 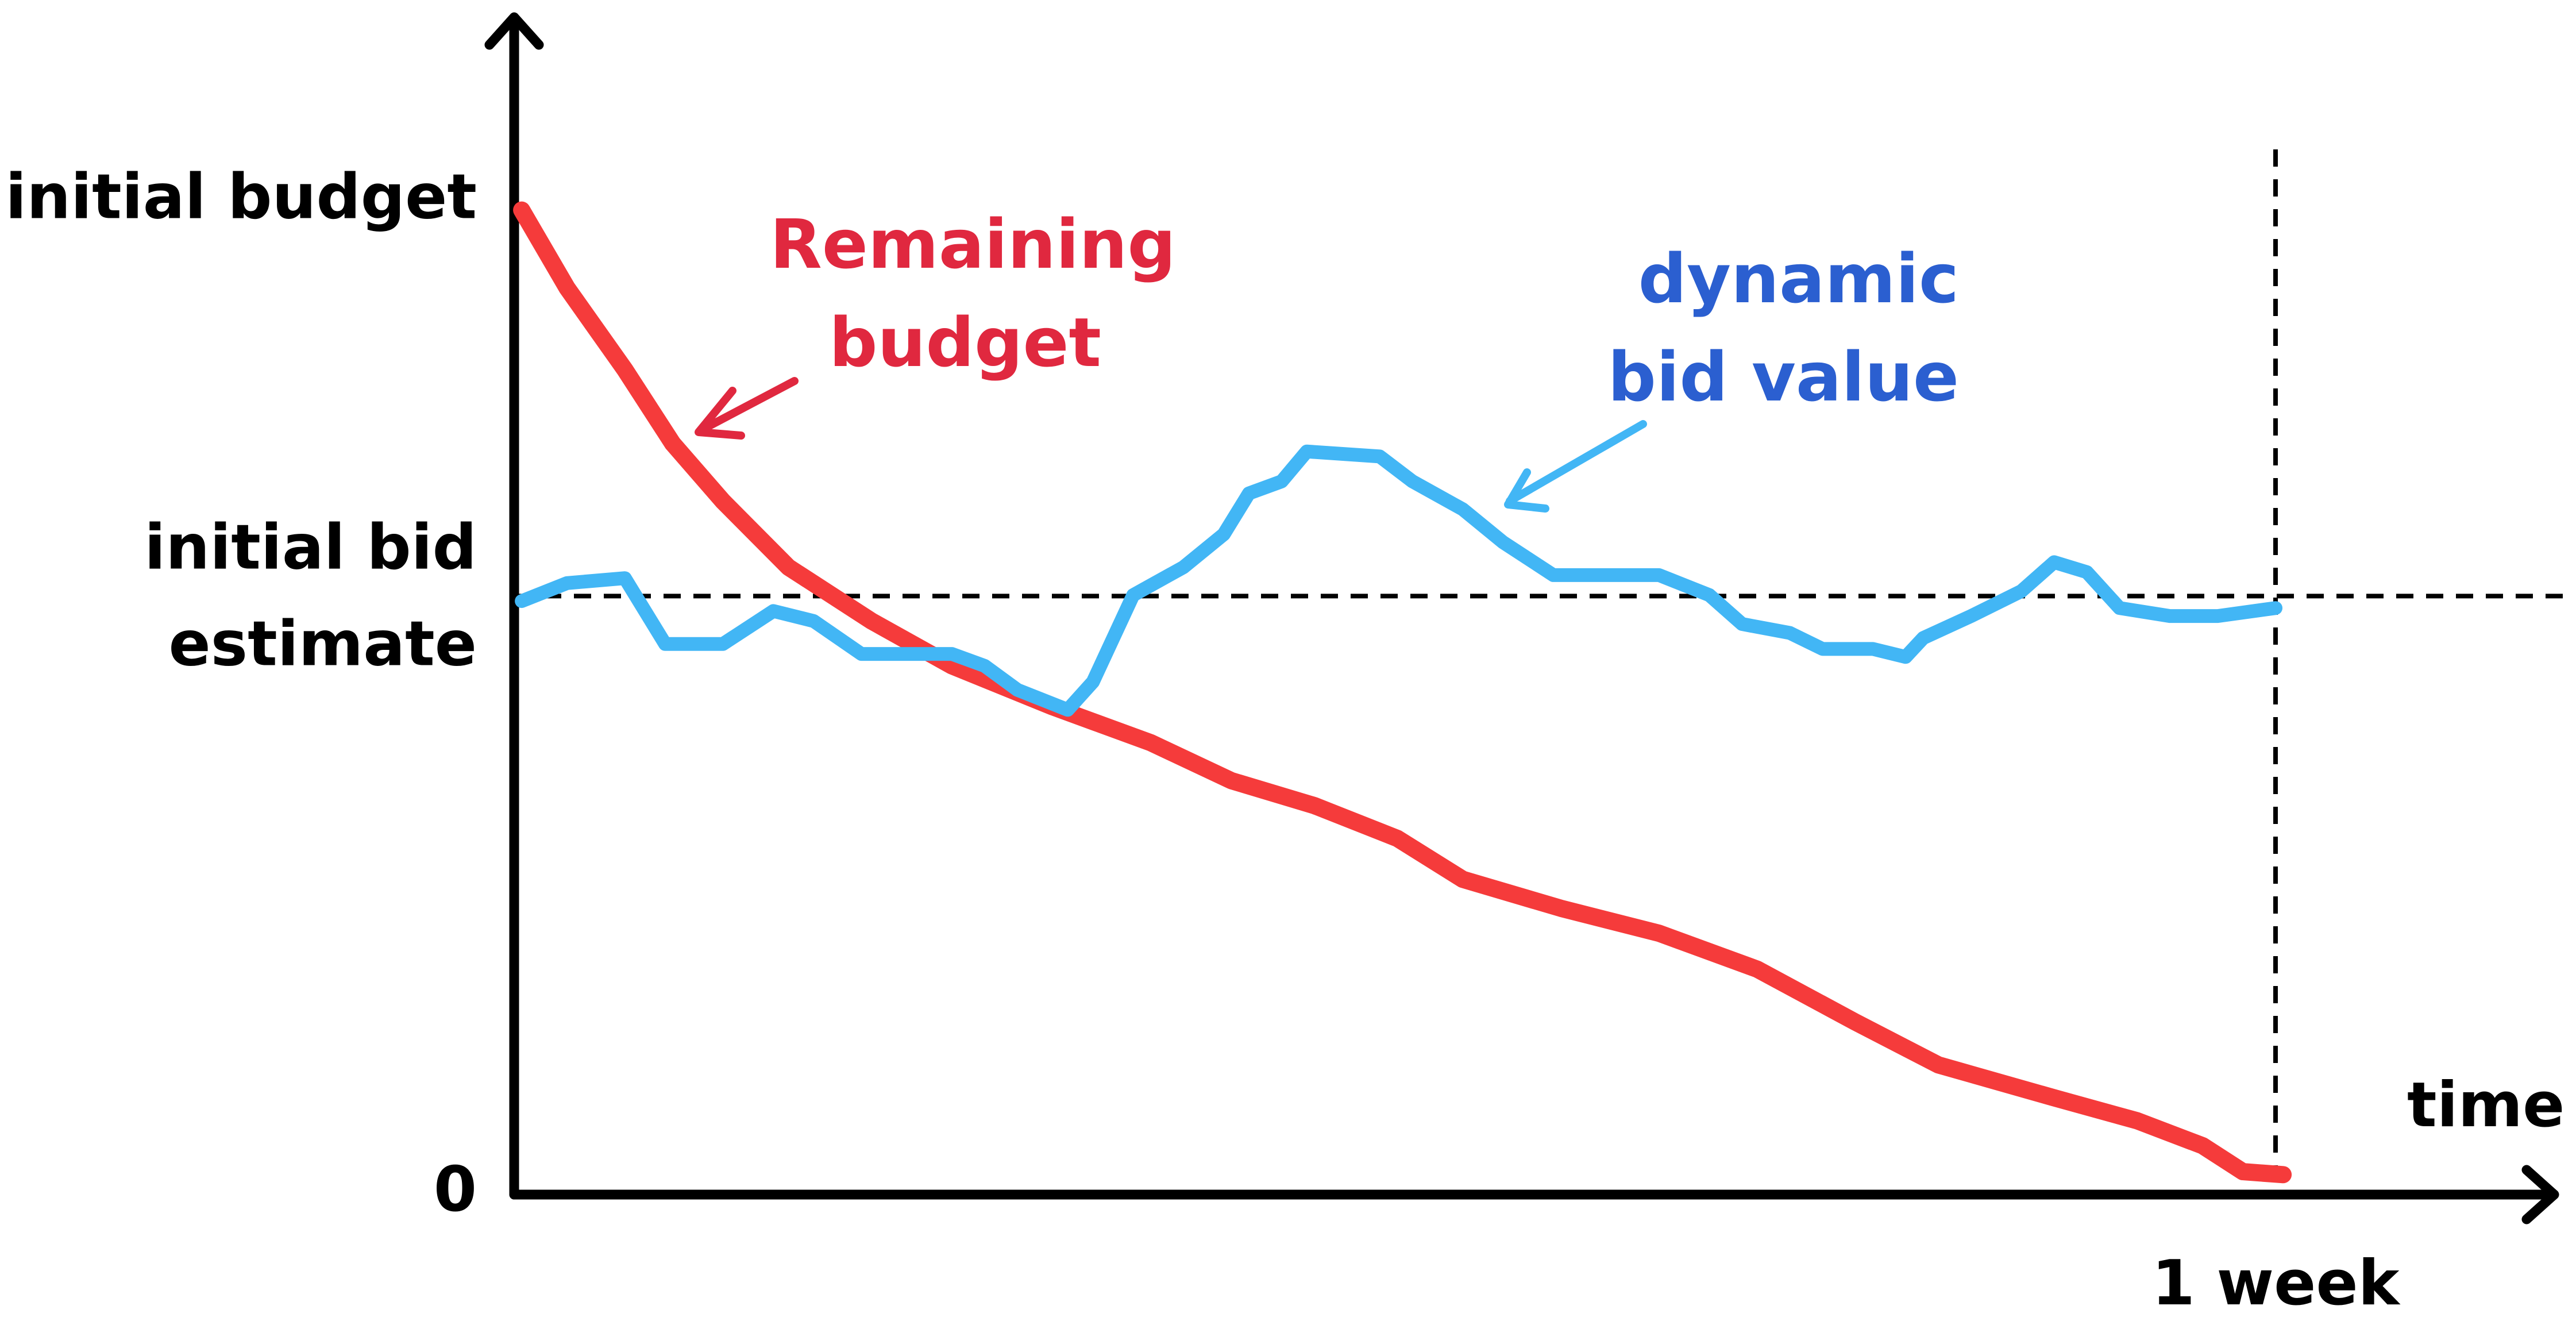 What do you see at coordinates (1398, 580) in the screenshot?
I see `series-line` at bounding box center [1398, 580].